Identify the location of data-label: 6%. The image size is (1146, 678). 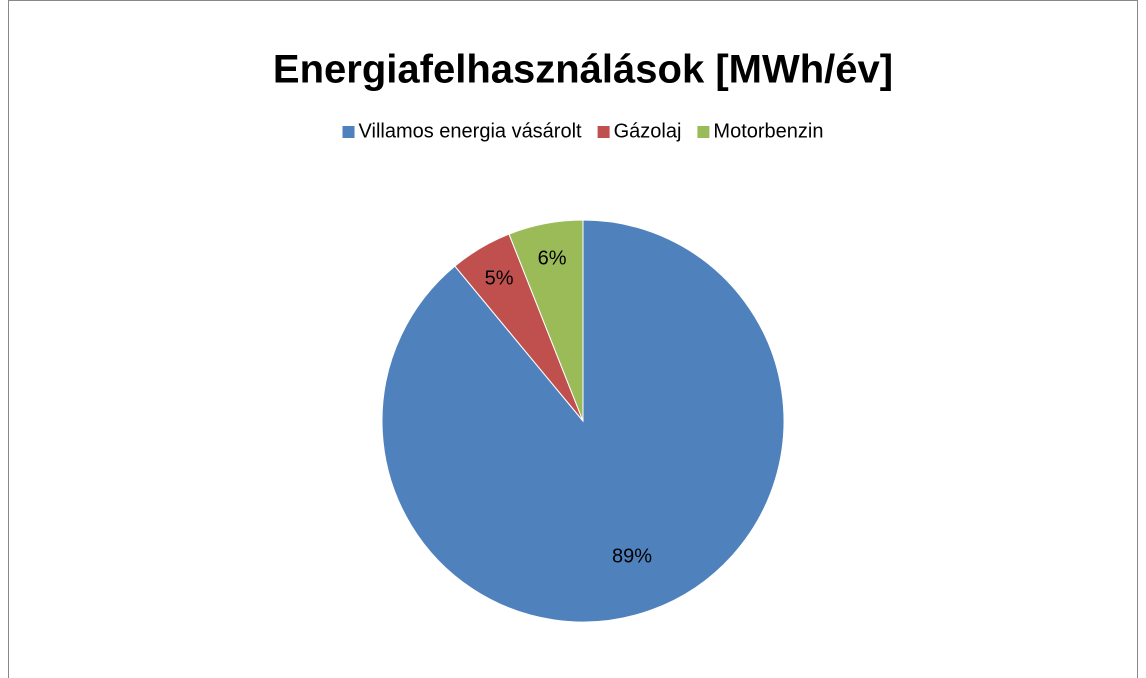
(552, 258).